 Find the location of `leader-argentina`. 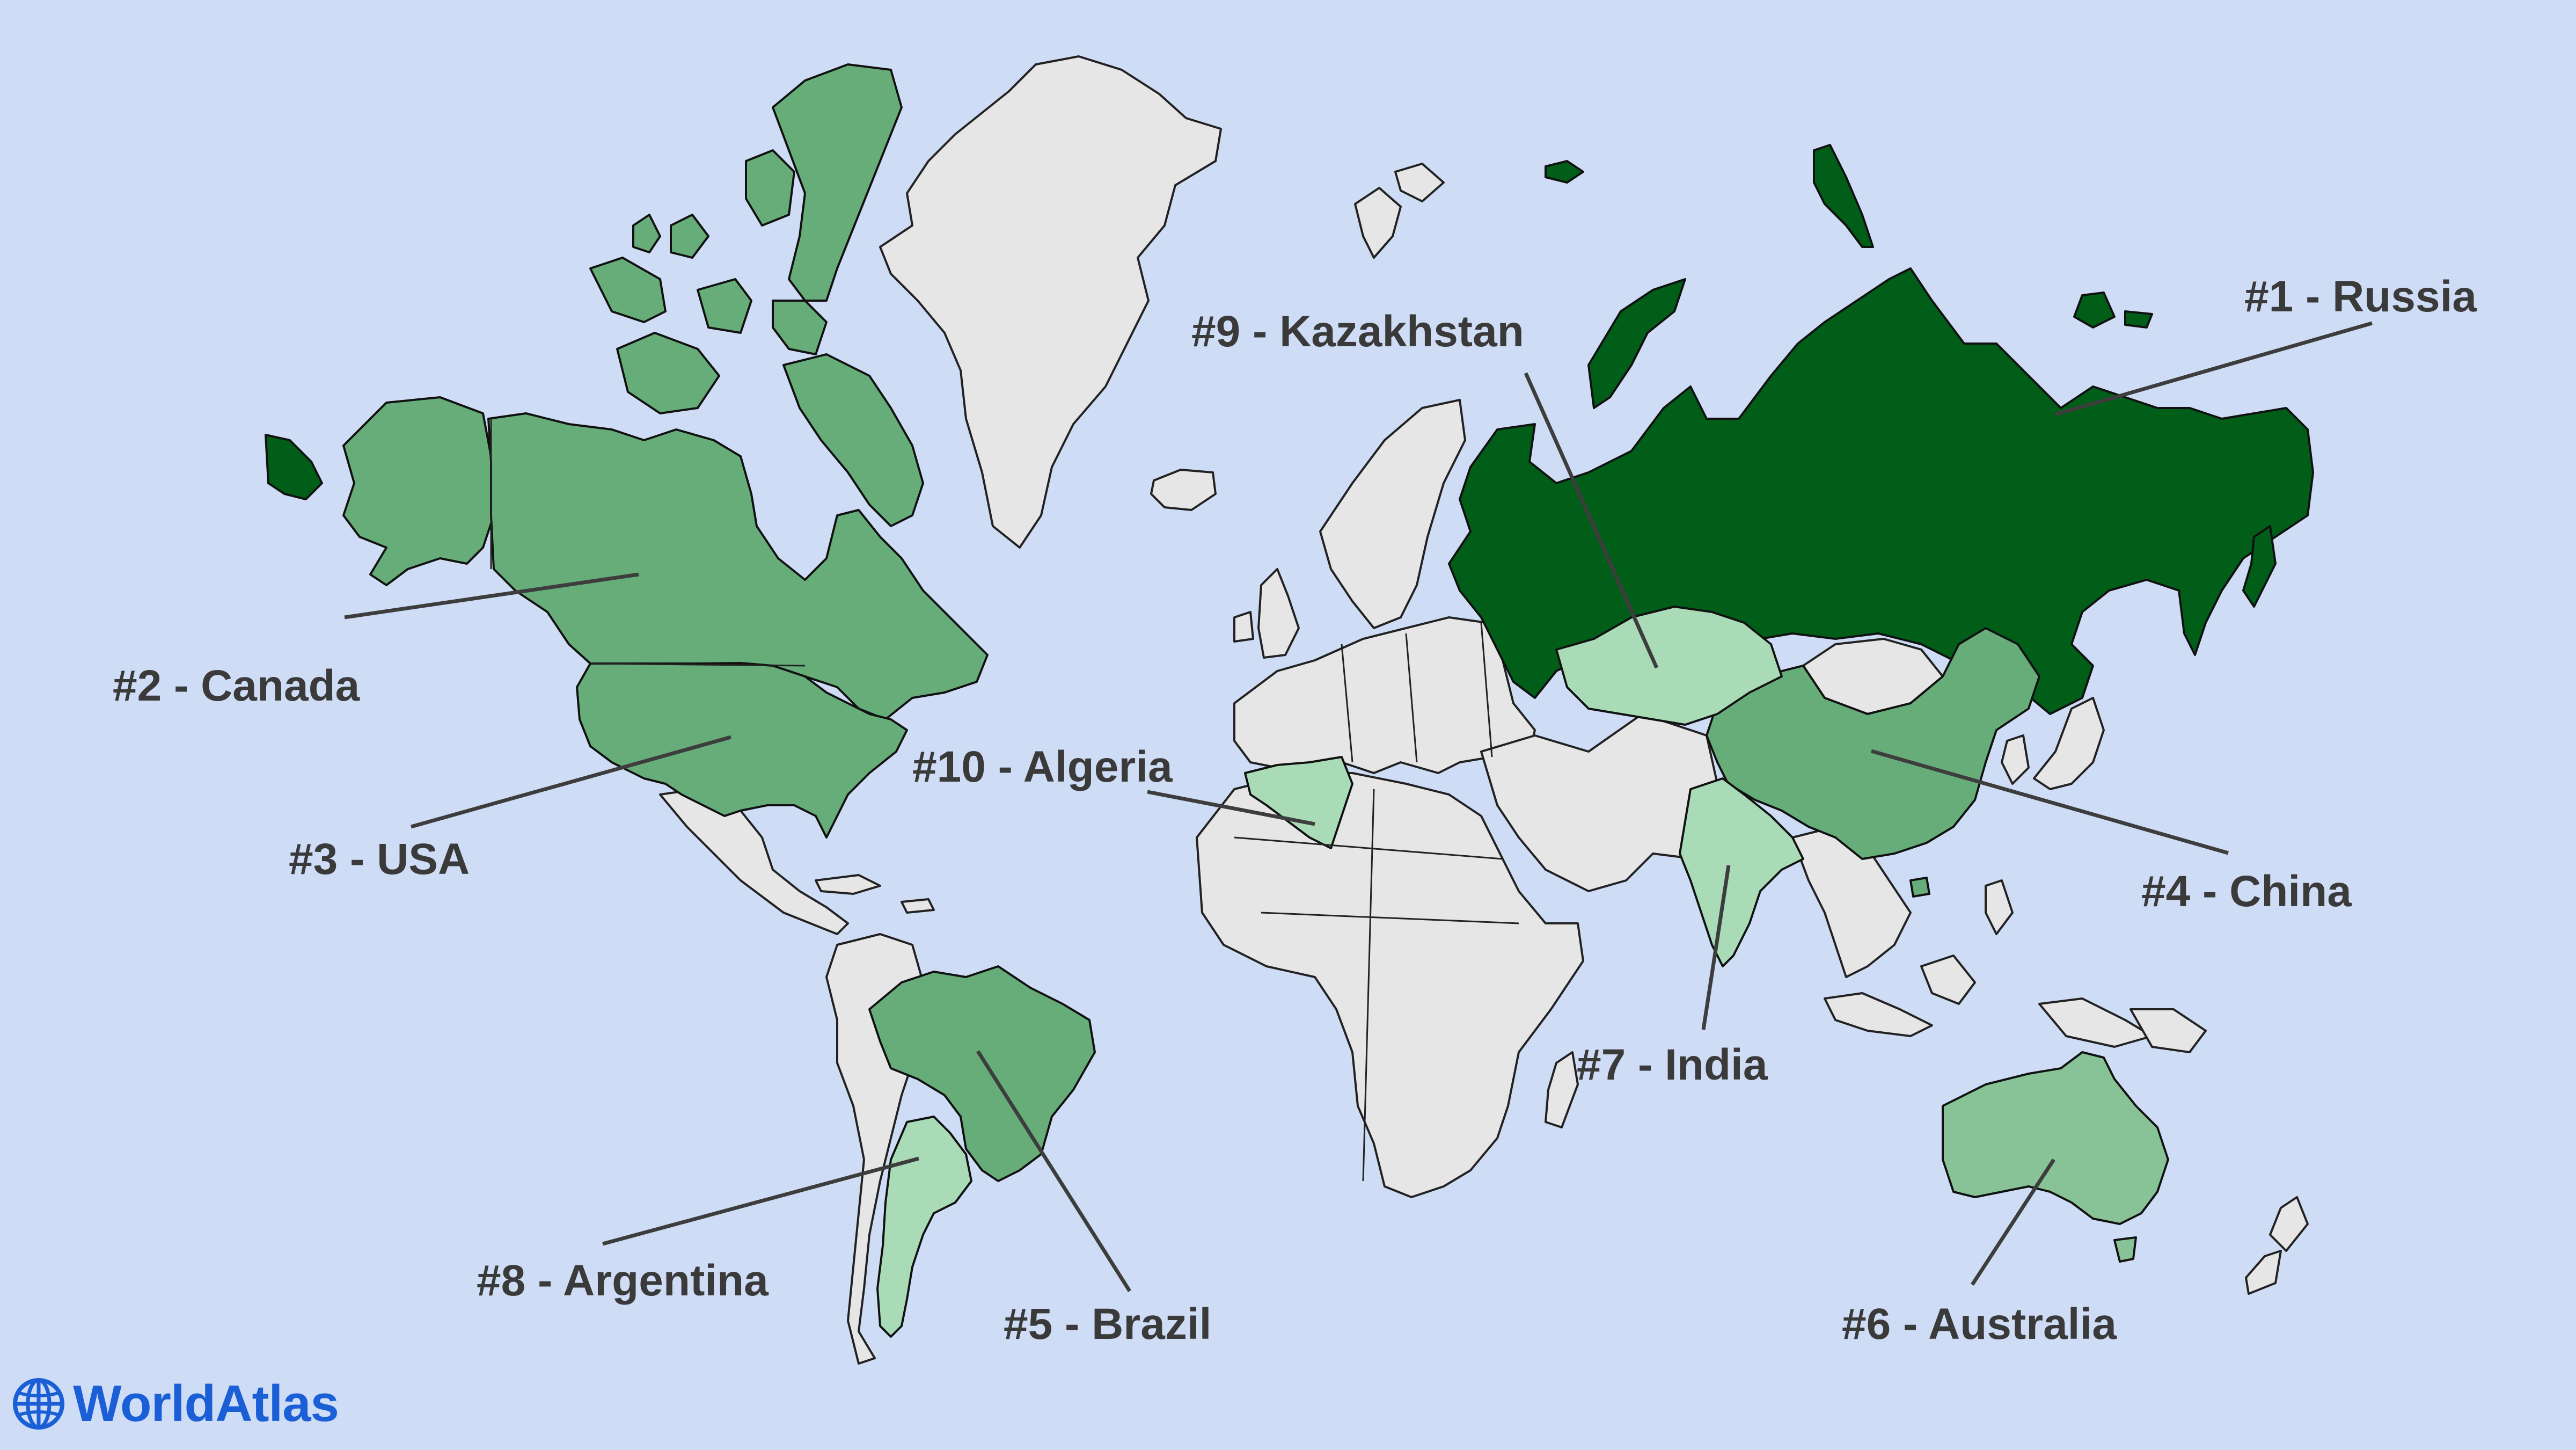

leader-argentina is located at coordinates (760, 1201).